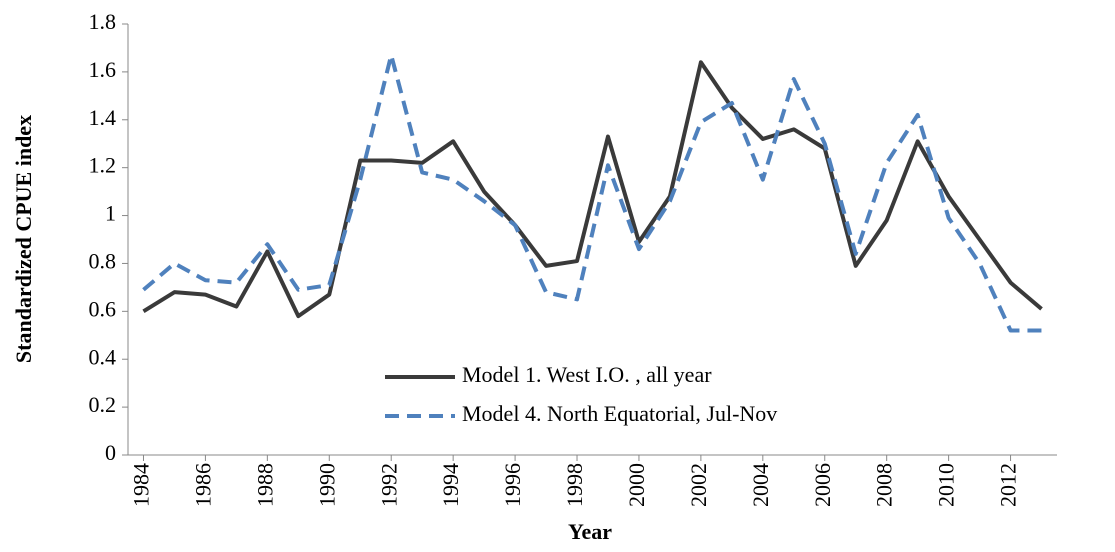 The height and width of the screenshot is (552, 1115). Describe the element at coordinates (103, 117) in the screenshot. I see `y-tick-label: 1.4` at that location.